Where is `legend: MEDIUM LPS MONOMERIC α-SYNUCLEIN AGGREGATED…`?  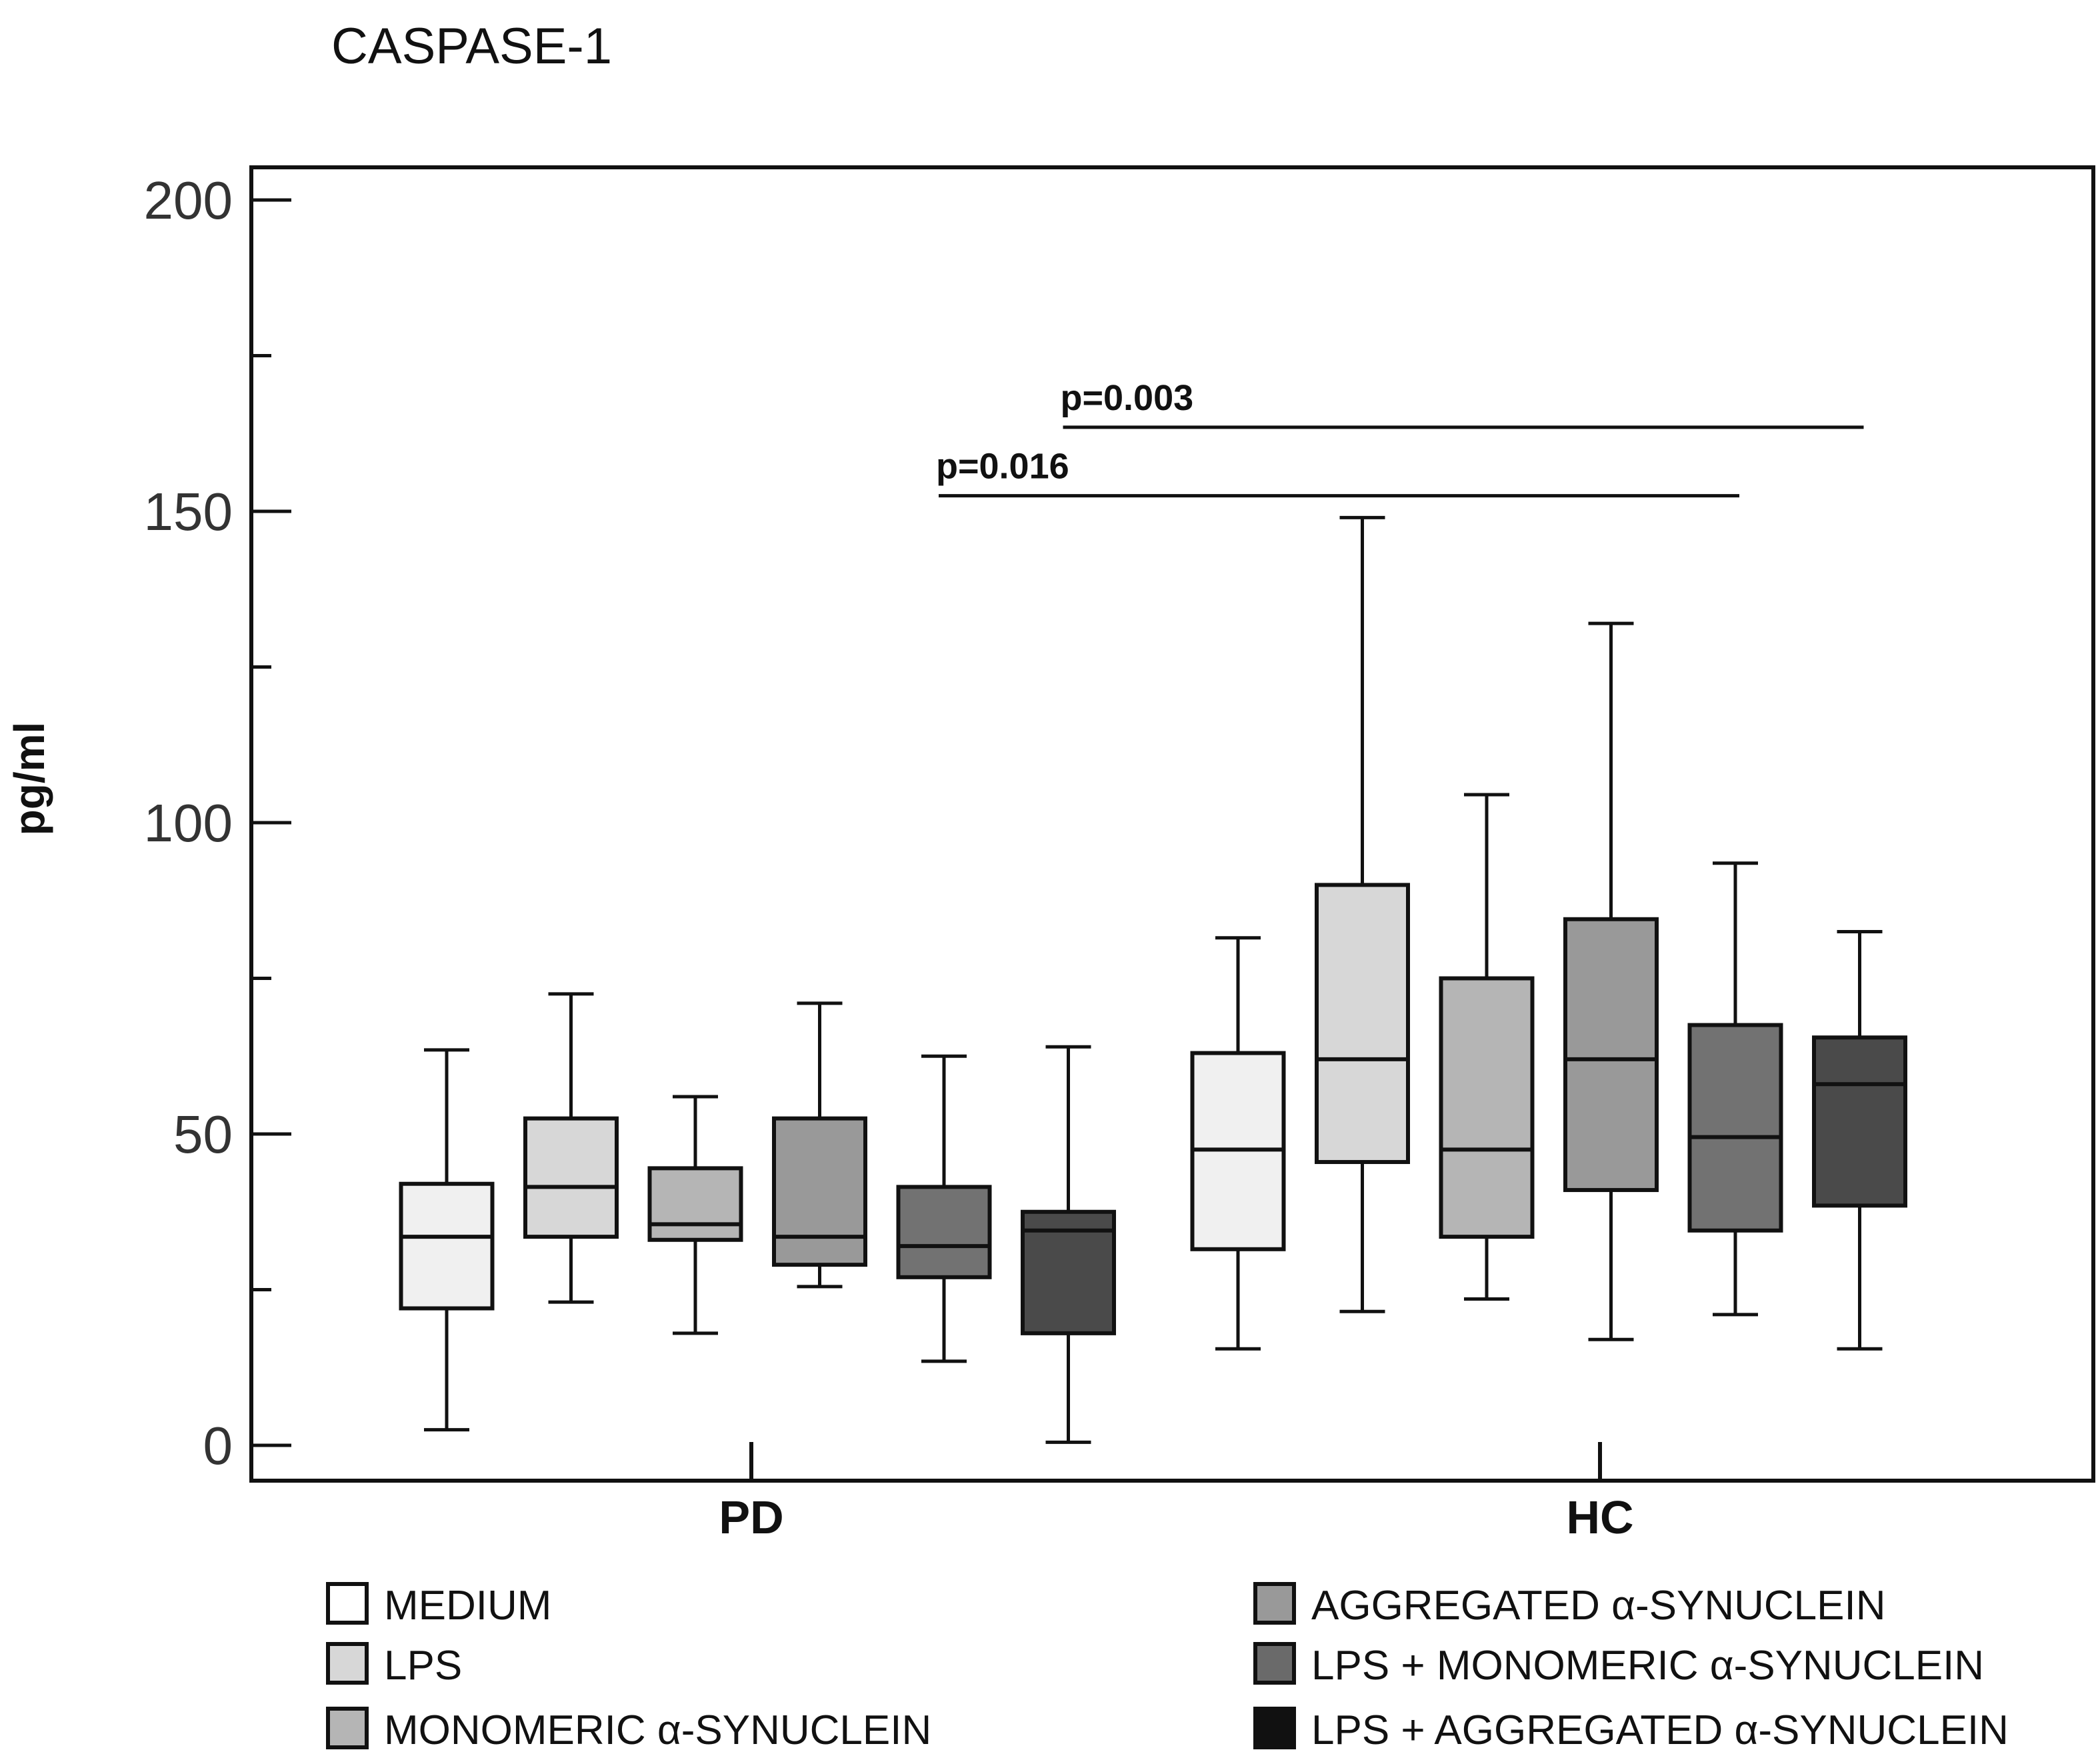 legend: MEDIUM LPS MONOMERIC α-SYNUCLEIN AGGREGATED… is located at coordinates (1167, 1667).